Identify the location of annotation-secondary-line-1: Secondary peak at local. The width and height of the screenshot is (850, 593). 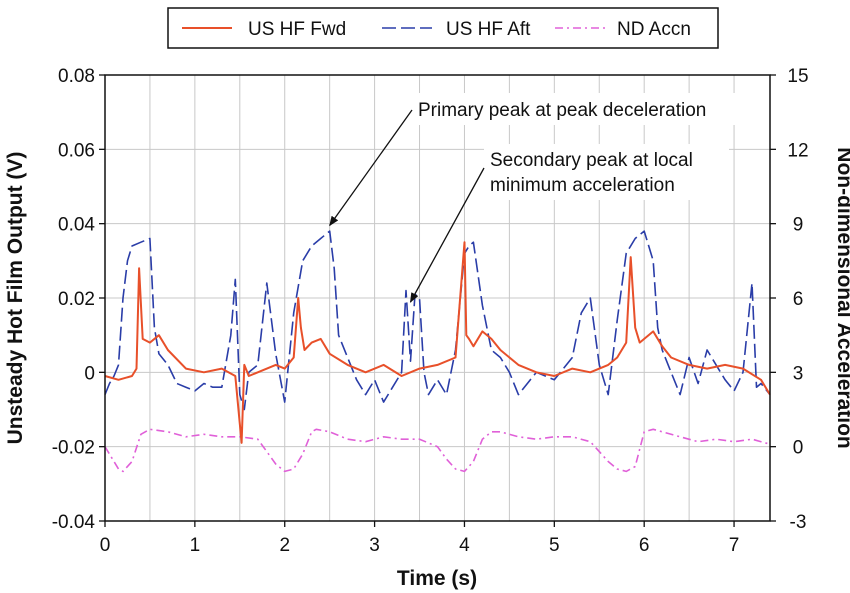
(591, 160).